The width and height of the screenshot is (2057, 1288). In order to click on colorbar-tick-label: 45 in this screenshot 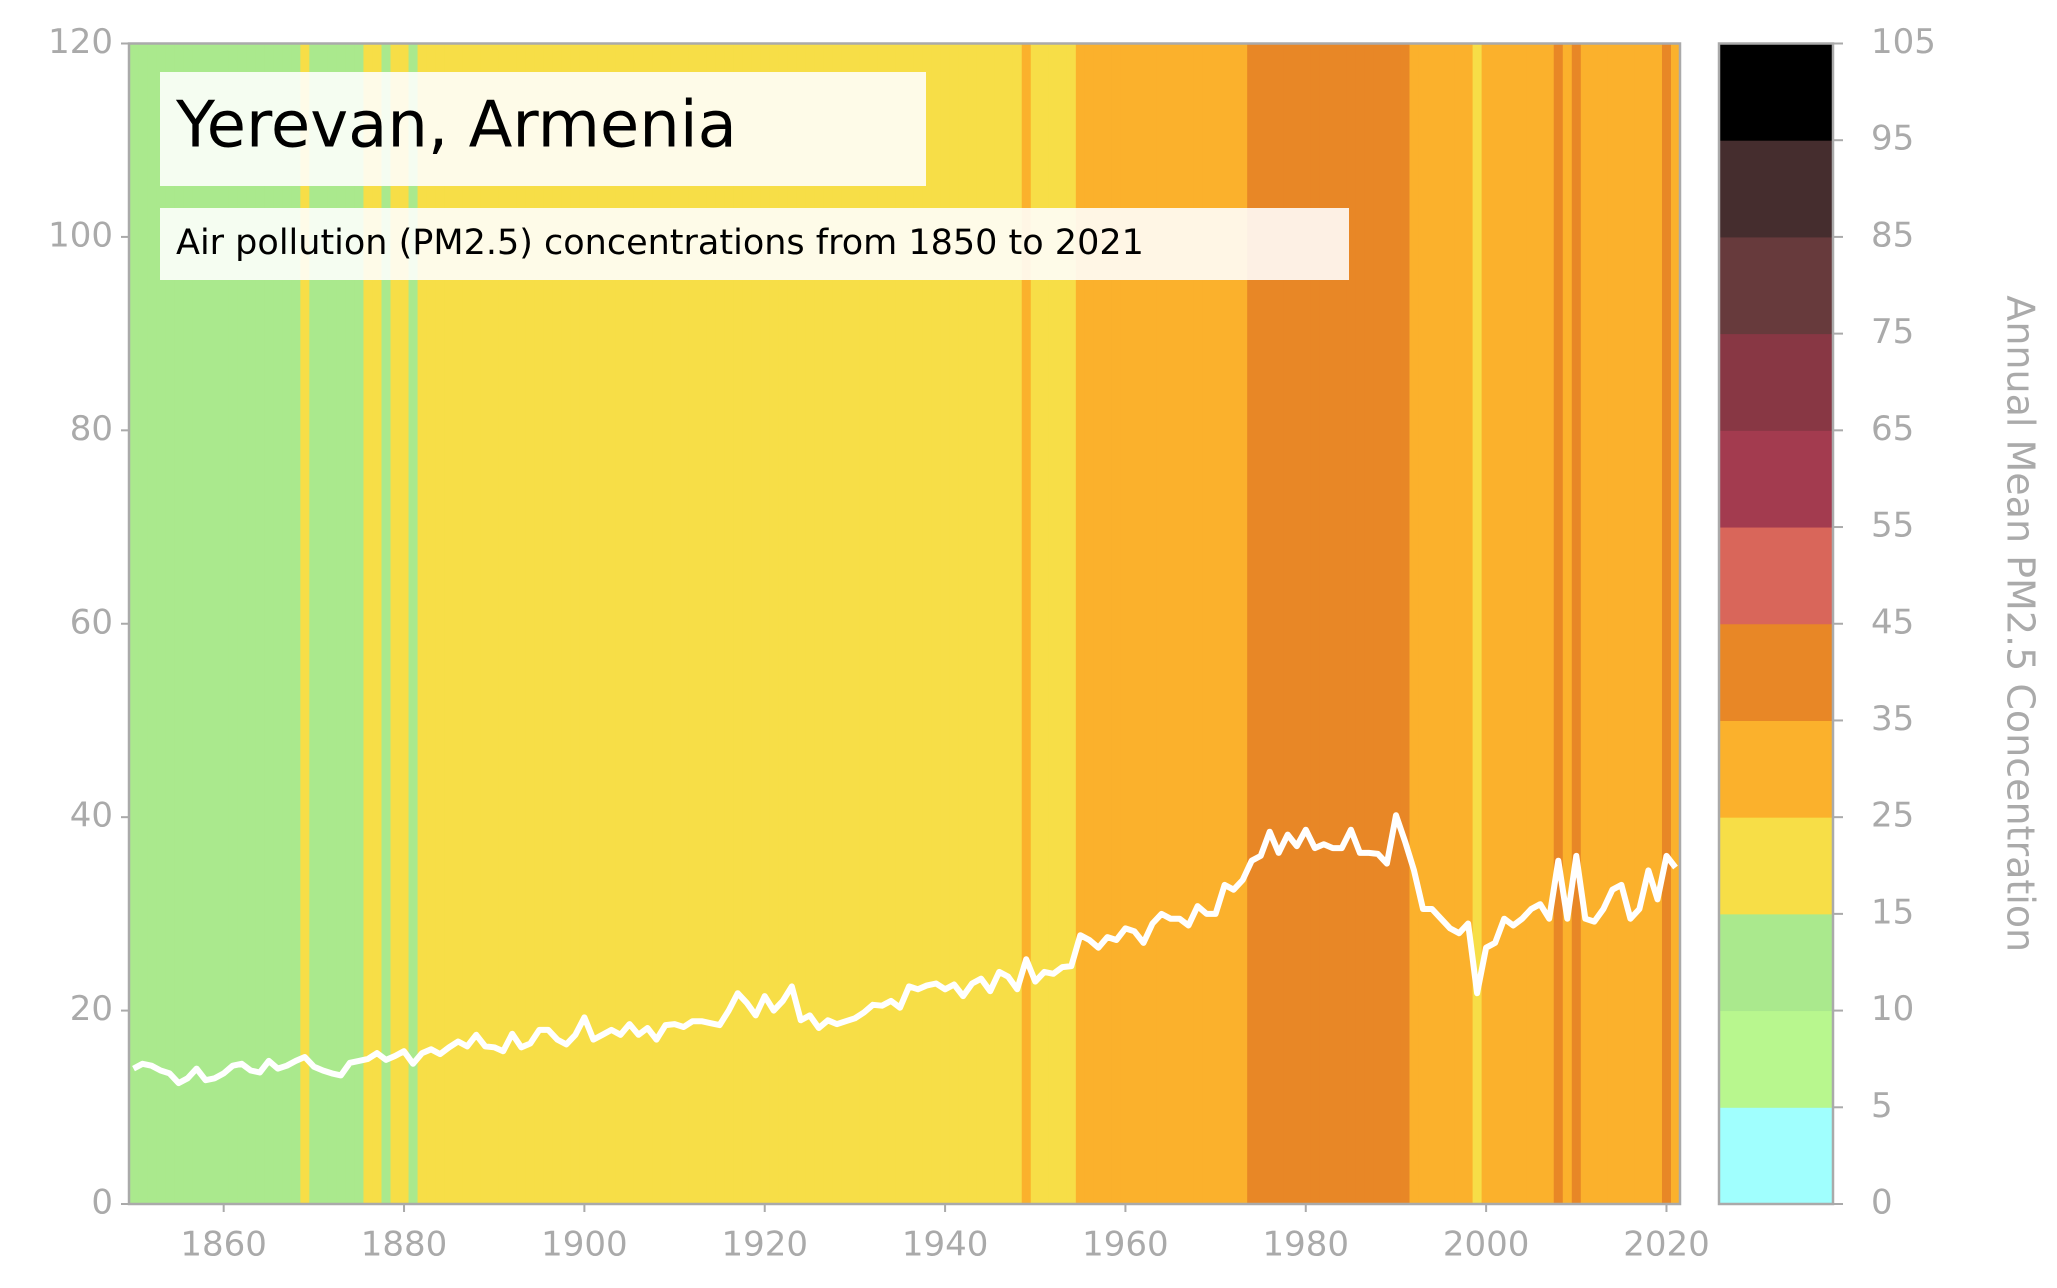, I will do `click(1892, 622)`.